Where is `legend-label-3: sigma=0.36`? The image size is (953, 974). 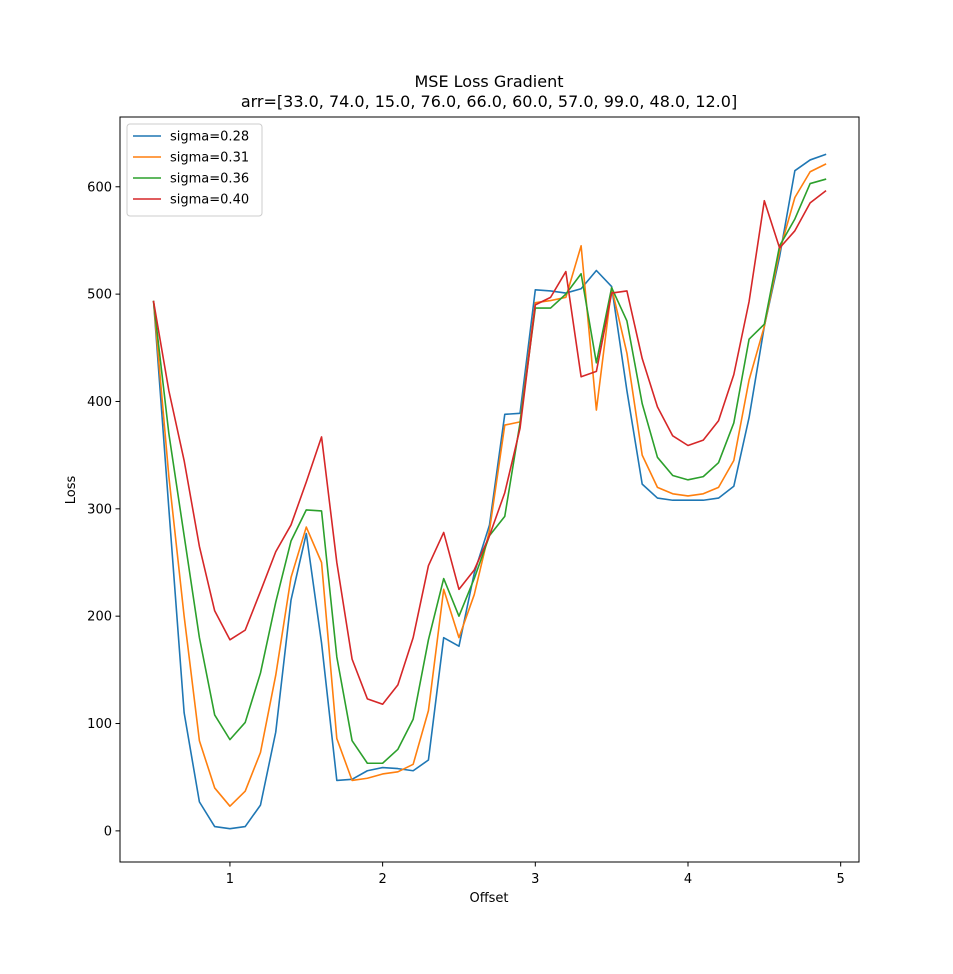 legend-label-3: sigma=0.36 is located at coordinates (209, 179).